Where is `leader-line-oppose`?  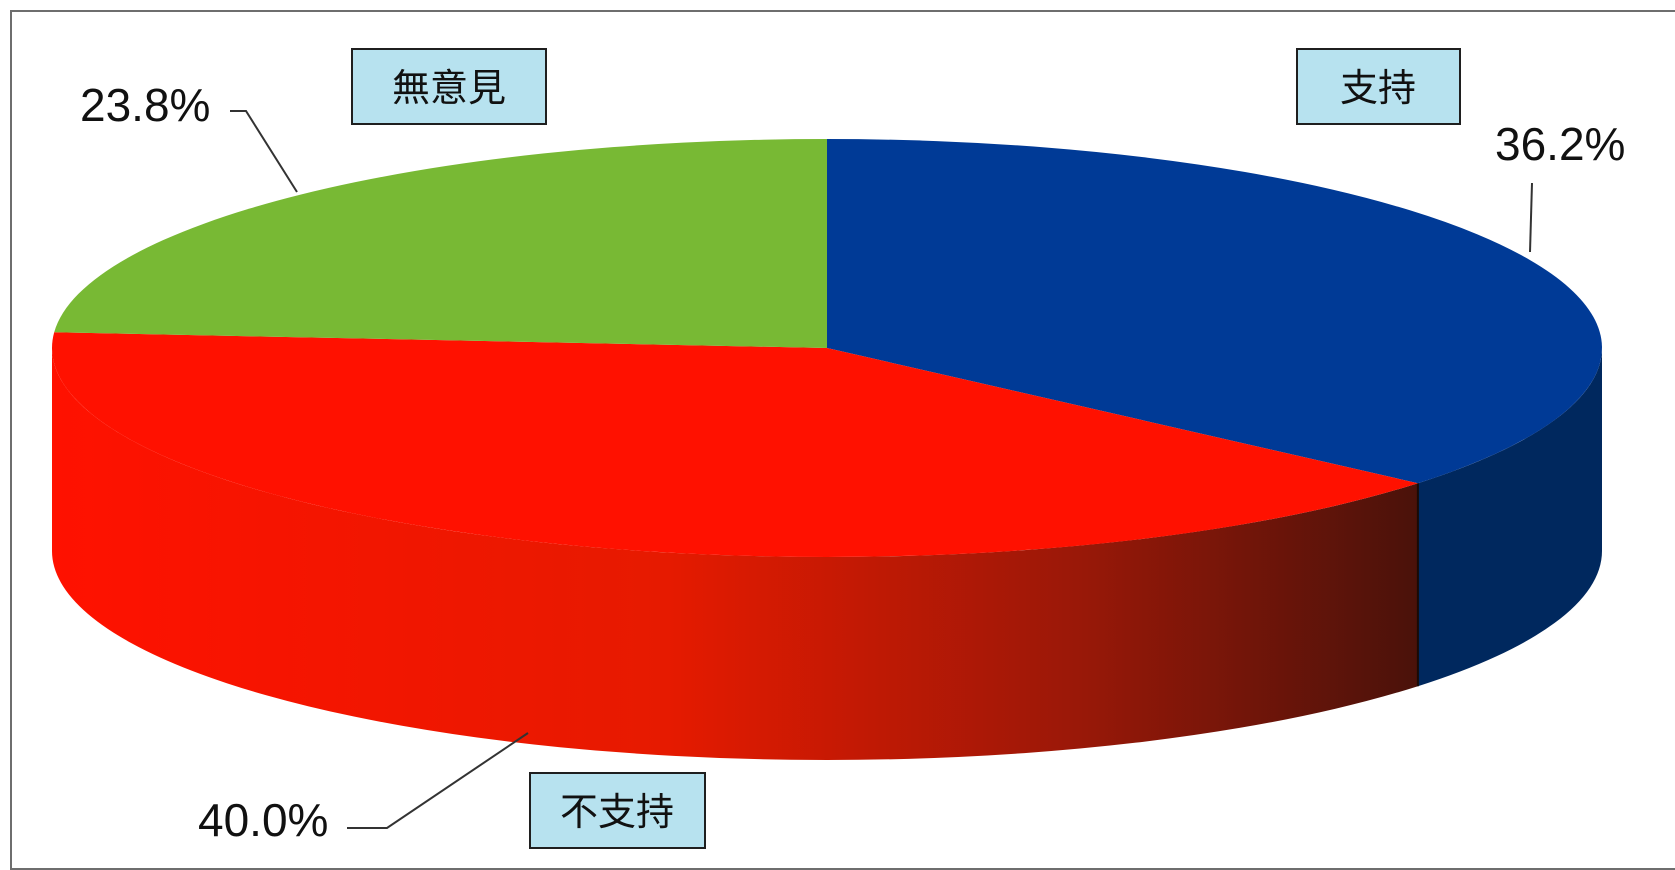
leader-line-oppose is located at coordinates (438, 780).